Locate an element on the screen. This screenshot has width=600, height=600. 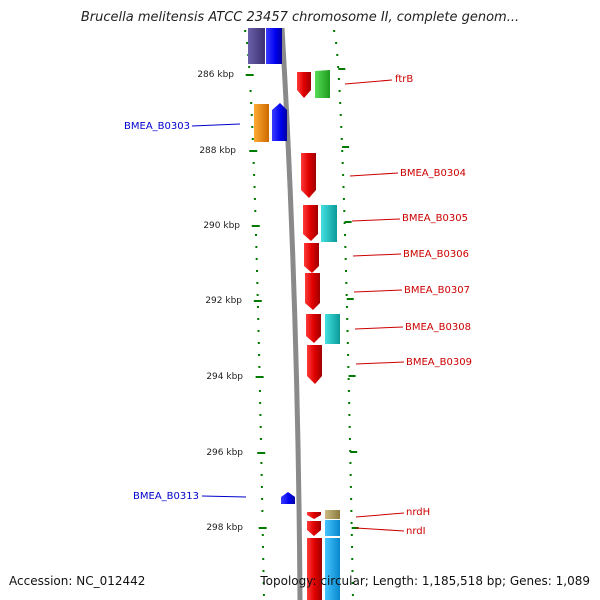
gene-navy-top is located at coordinates (256, 46).